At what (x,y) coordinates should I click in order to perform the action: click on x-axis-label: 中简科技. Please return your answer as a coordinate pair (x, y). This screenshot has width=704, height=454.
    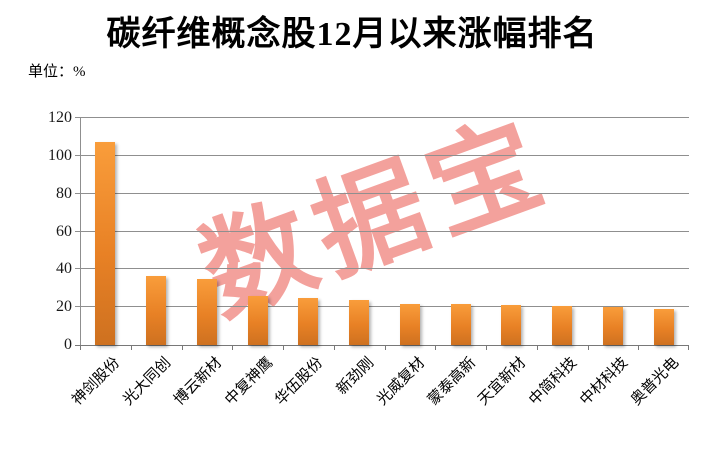
    Looking at the image, I should click on (553, 381).